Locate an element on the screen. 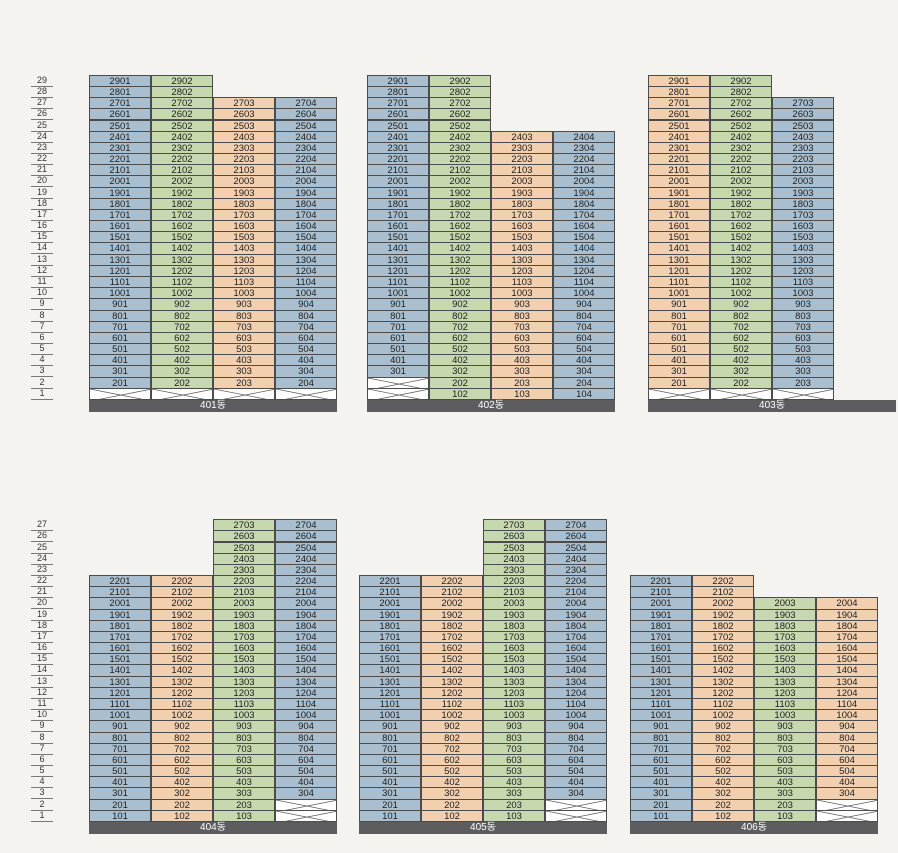 This screenshot has width=898, height=853. unit-cell: 903 is located at coordinates (244, 304).